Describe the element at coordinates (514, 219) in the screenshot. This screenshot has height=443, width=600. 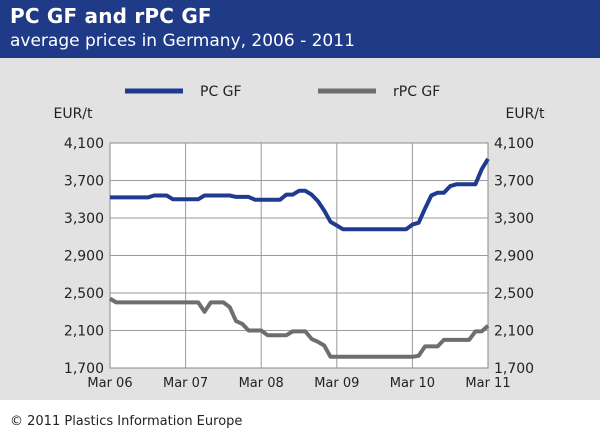
I see `y-tick-label-right: 3,300` at that location.